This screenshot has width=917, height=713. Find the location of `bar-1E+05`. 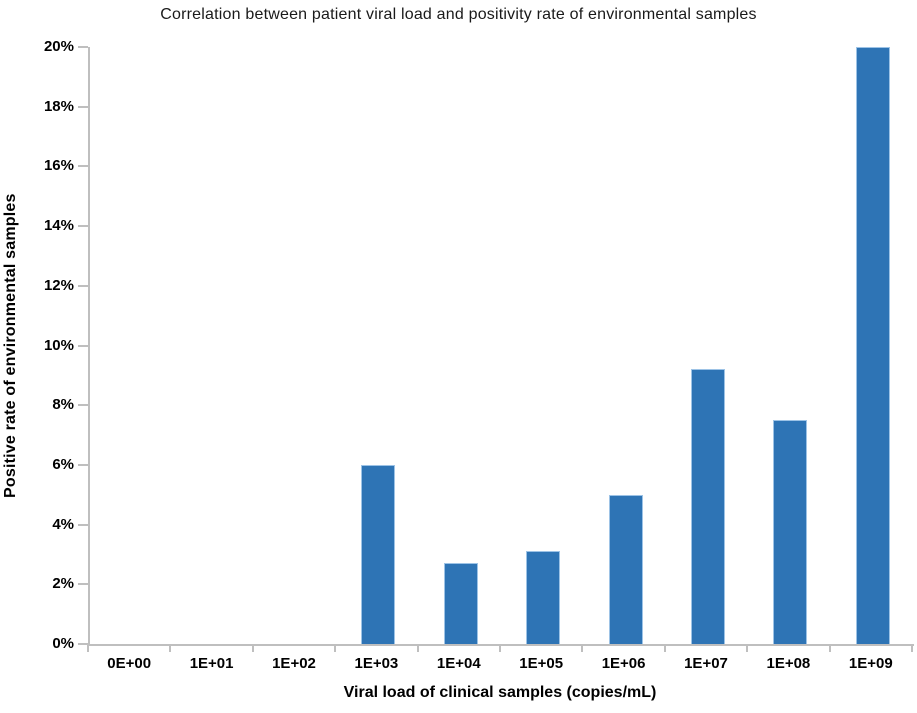

bar-1E+05 is located at coordinates (543, 597).